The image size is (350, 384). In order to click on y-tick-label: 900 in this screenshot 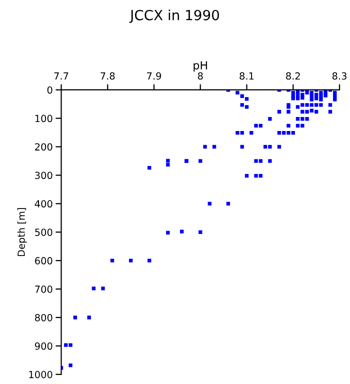, I will do `click(43, 346)`.